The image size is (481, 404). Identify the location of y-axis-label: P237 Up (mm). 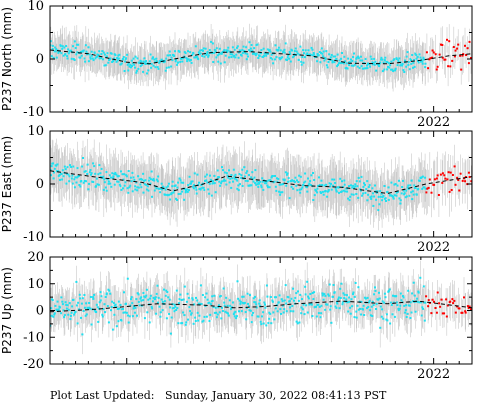
(7, 310).